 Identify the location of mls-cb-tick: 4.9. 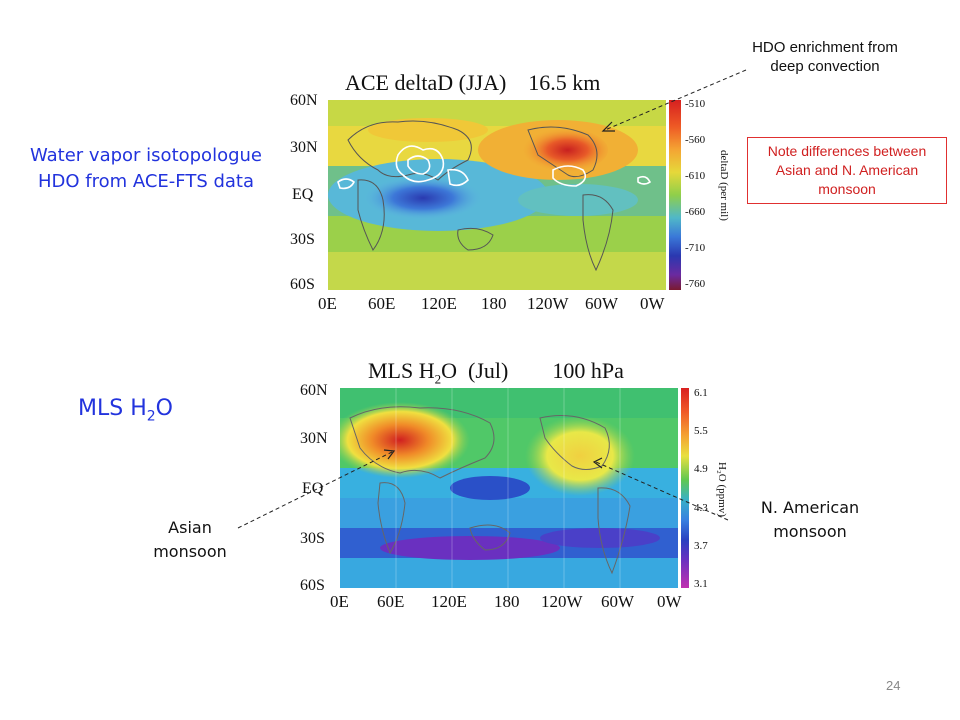
(701, 469).